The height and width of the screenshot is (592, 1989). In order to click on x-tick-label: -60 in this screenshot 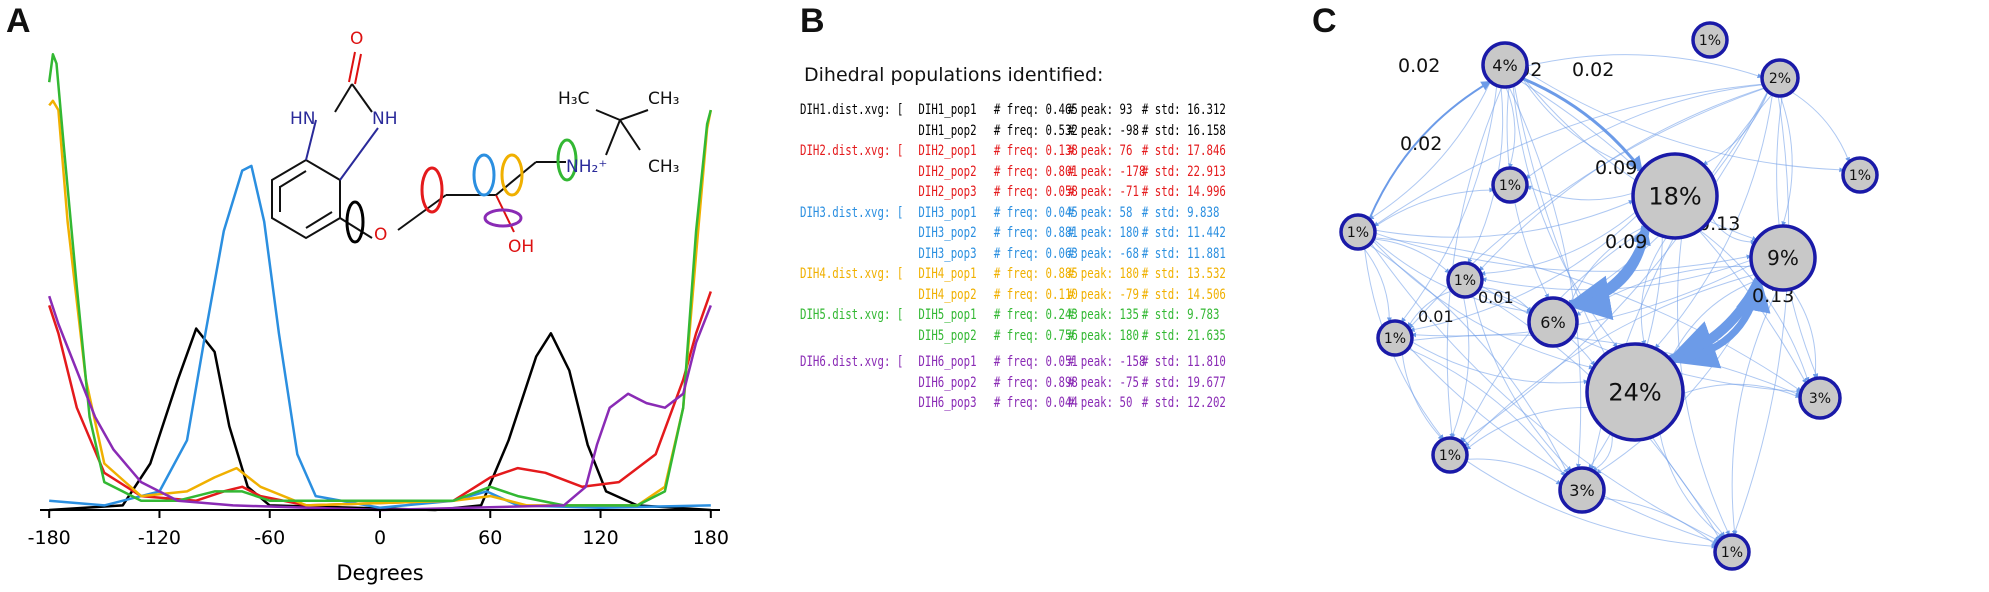, I will do `click(269, 538)`.